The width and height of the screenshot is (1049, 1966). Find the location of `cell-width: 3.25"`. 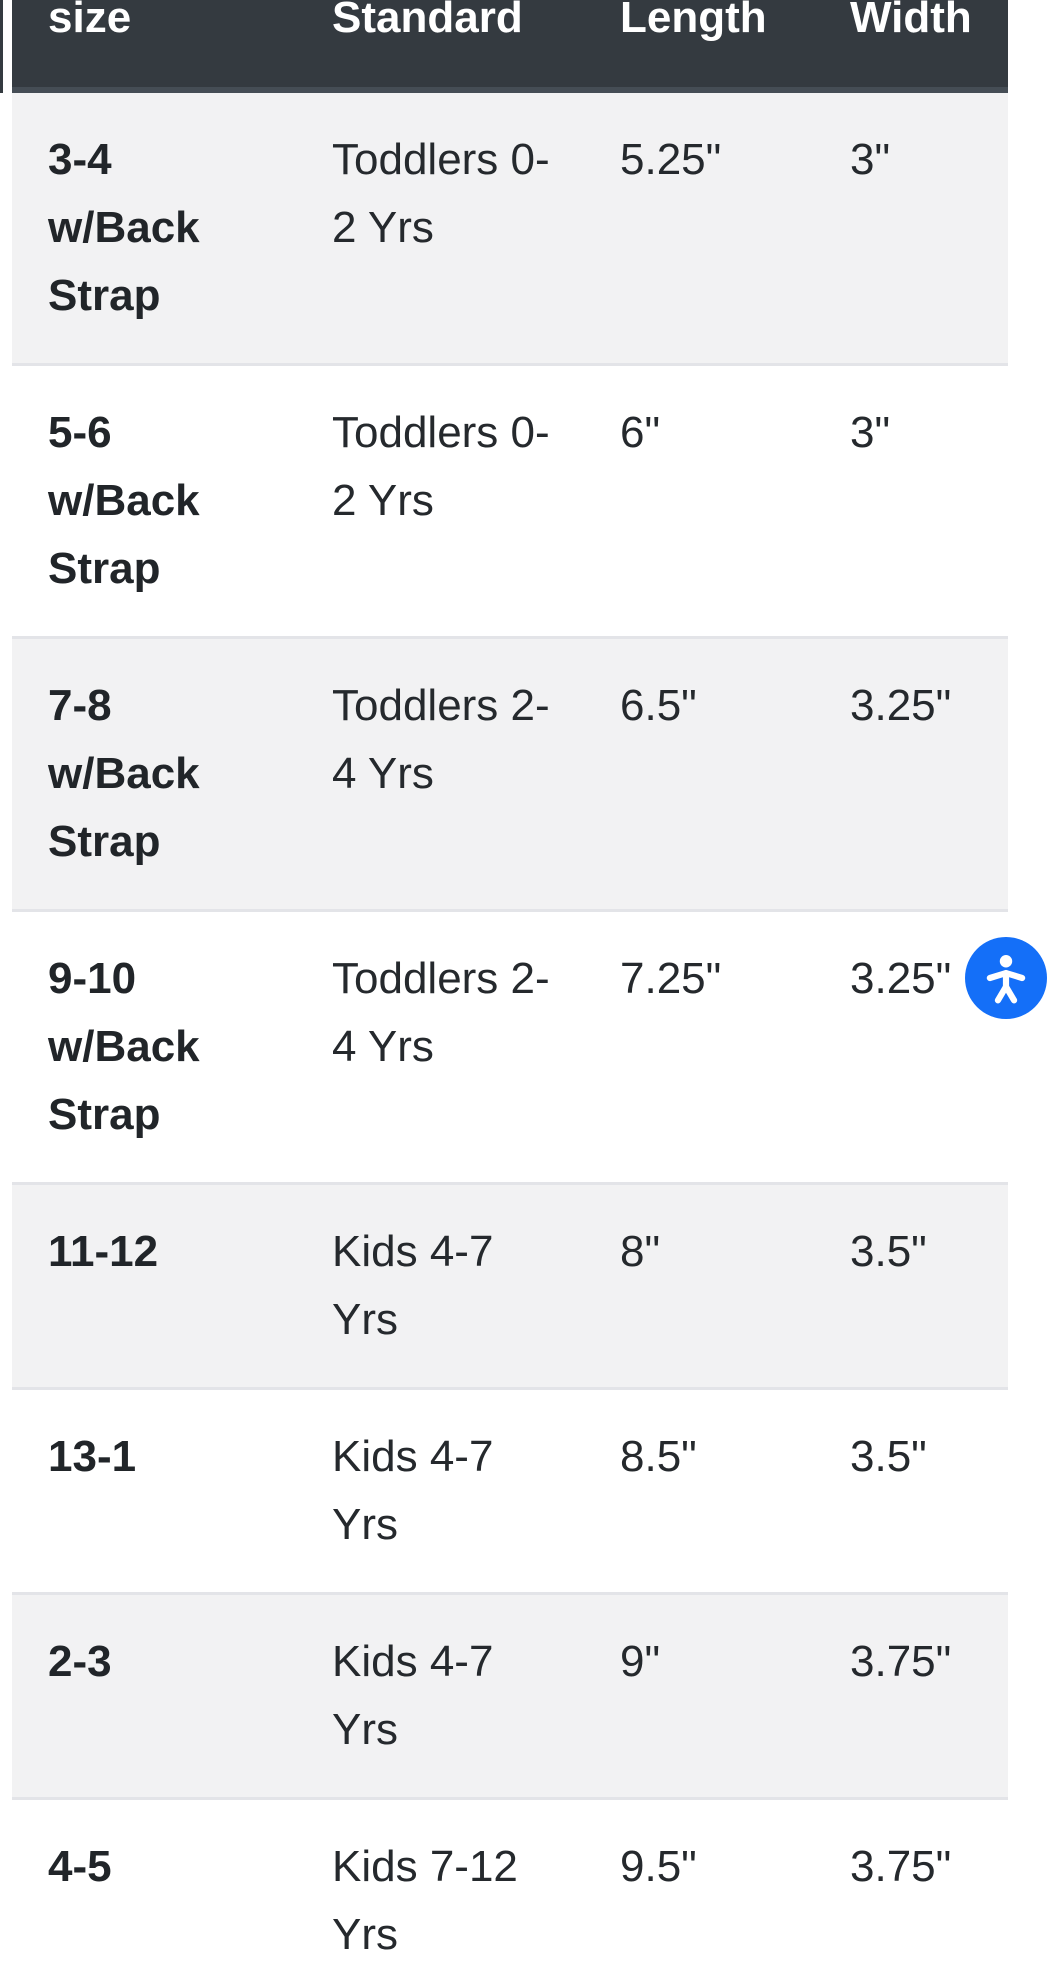

cell-width: 3.25" is located at coordinates (911, 774).